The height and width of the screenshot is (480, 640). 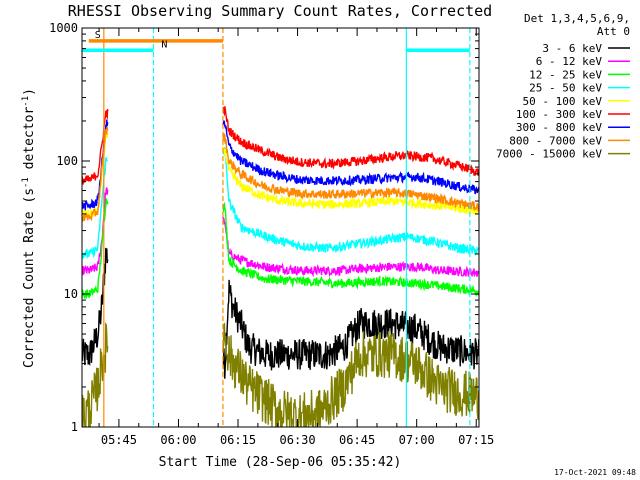 What do you see at coordinates (565, 88) in the screenshot?
I see `legend-label-25-50-kev: 25 - 50 keV` at bounding box center [565, 88].